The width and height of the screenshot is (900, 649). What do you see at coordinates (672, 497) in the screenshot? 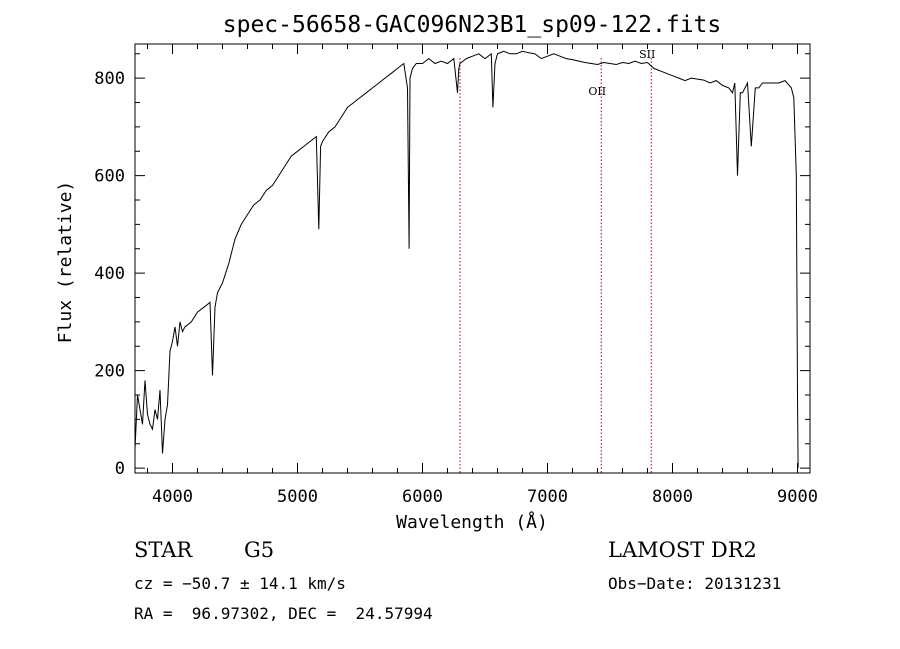
I see `x-tick-label: 8000` at bounding box center [672, 497].